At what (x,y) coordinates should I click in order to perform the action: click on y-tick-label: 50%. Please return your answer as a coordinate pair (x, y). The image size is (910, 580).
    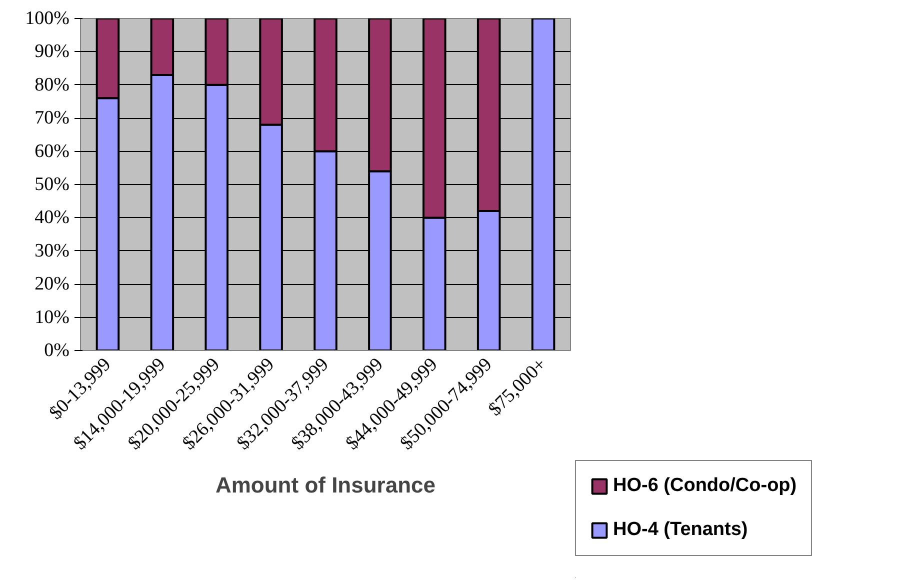
    Looking at the image, I should click on (52, 184).